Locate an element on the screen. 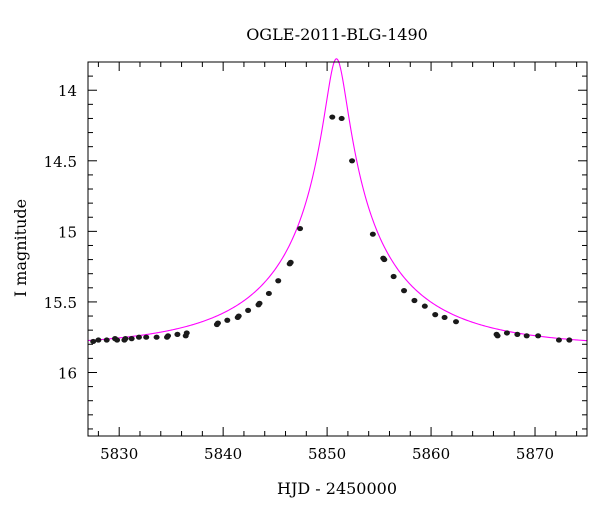 Image resolution: width=600 pixels, height=512 pixels. y-tick-label: 15 is located at coordinates (67, 232).